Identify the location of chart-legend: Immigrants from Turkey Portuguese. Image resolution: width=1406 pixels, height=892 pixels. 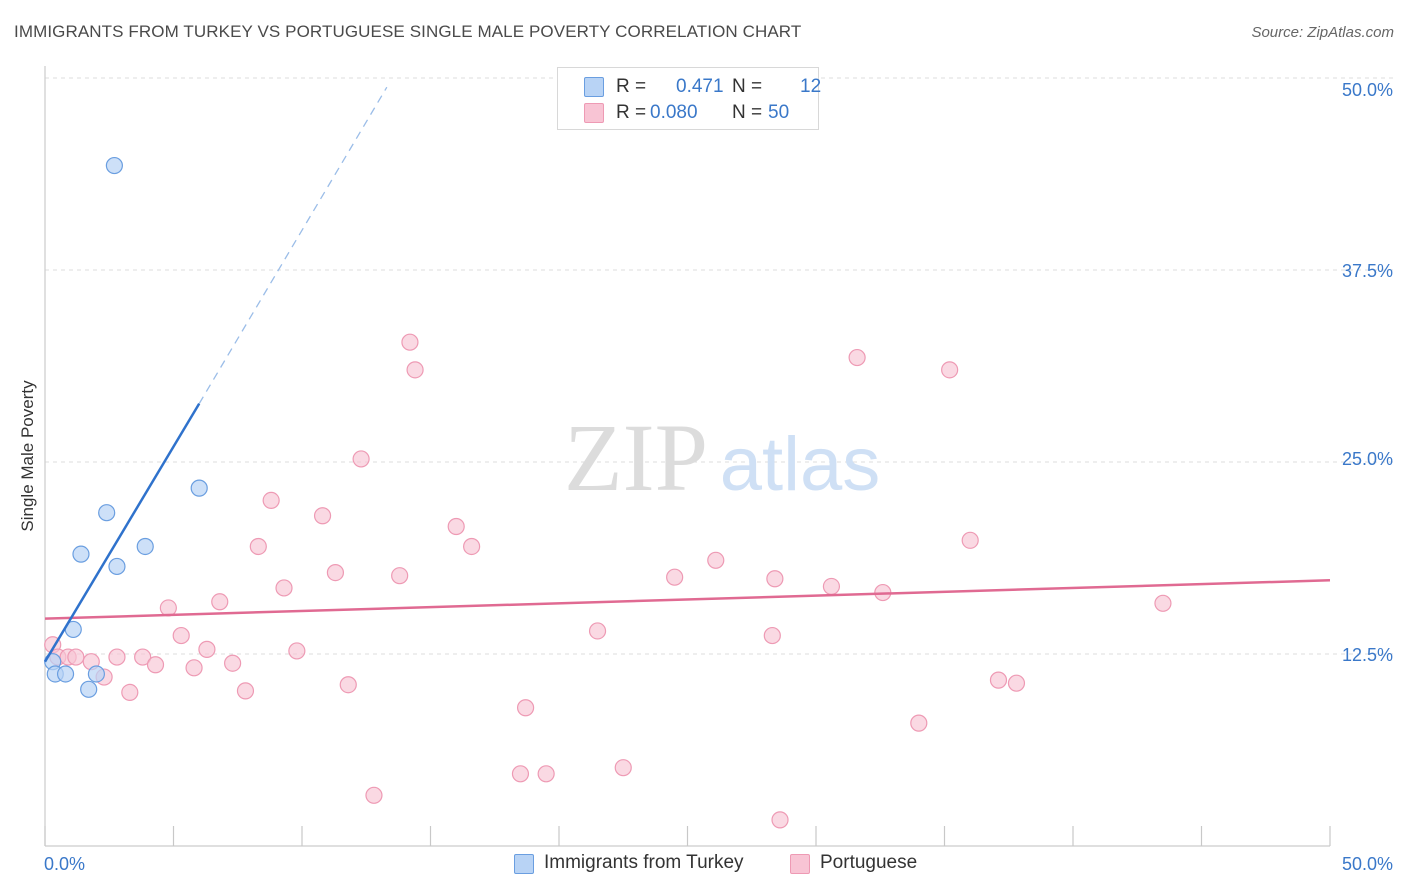
(703, 865).